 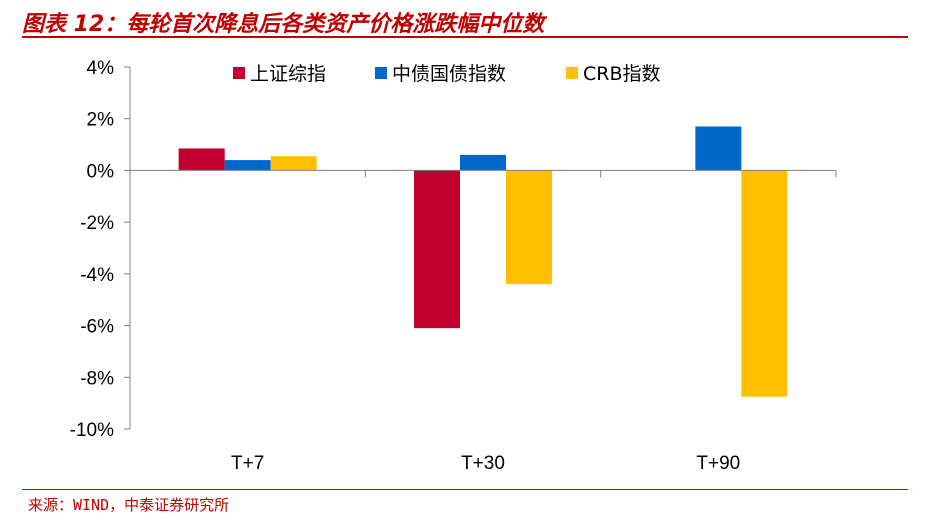 I want to click on chart-title: 图表 12：每轮首次降息后各类资产价格涨跌幅中位数, so click(x=283, y=24).